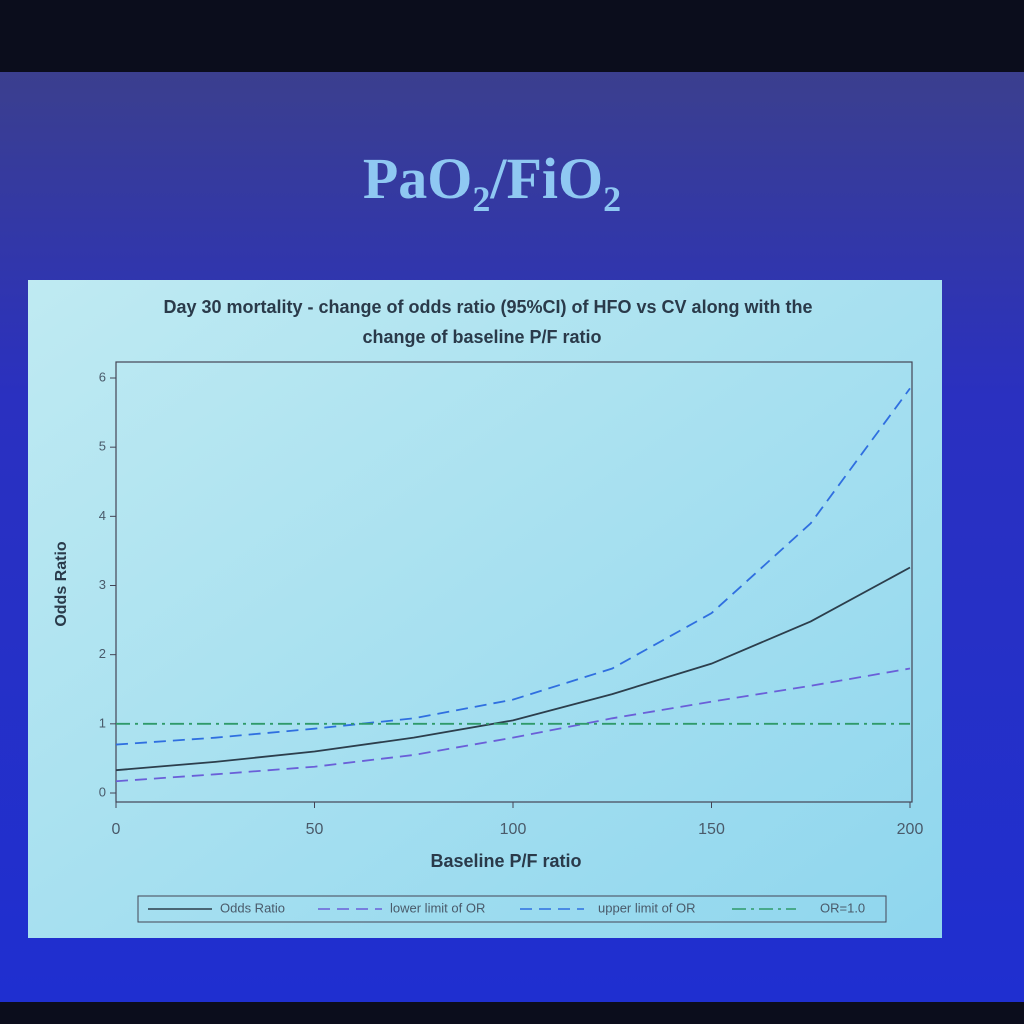 The width and height of the screenshot is (1024, 1024). Describe the element at coordinates (513, 829) in the screenshot. I see `x-tick-label: 100` at that location.